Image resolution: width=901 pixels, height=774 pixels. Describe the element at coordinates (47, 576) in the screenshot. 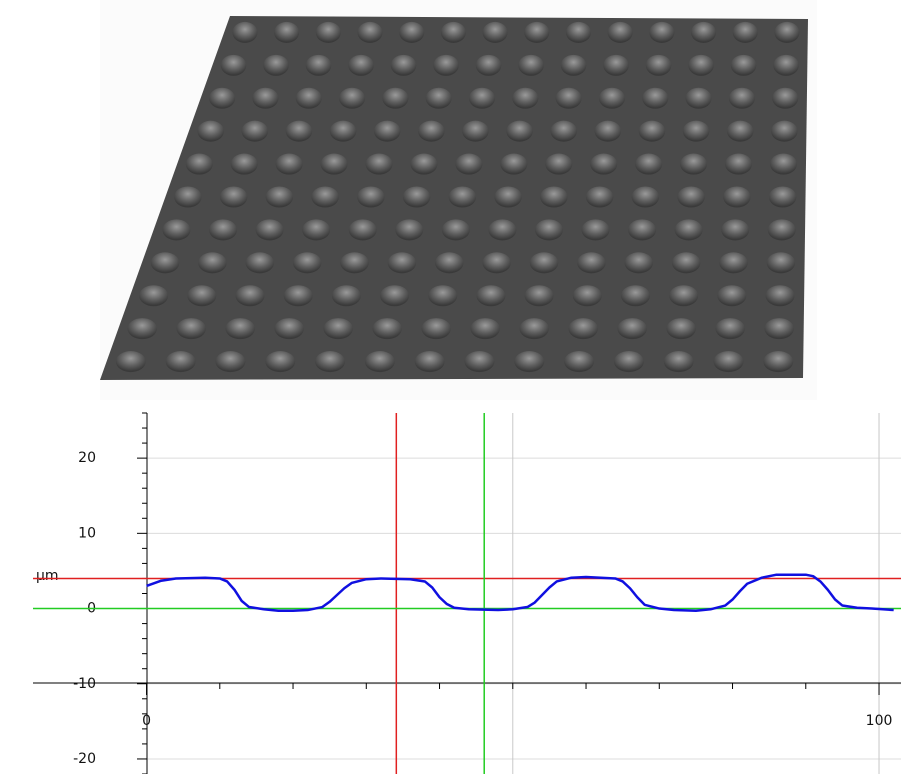

I see `y-axis-label: µm` at that location.